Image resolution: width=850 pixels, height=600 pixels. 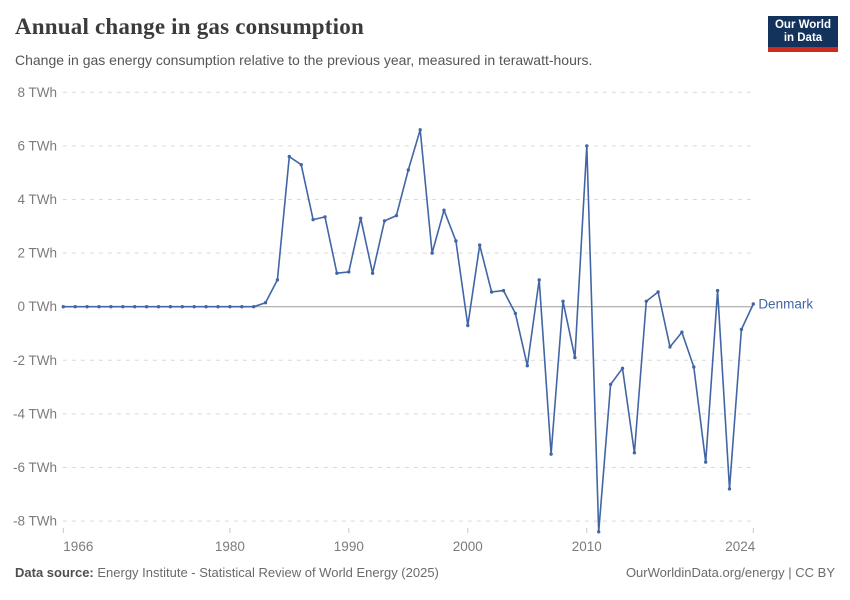 I want to click on owid-logo-line2: in Data, so click(x=803, y=37).